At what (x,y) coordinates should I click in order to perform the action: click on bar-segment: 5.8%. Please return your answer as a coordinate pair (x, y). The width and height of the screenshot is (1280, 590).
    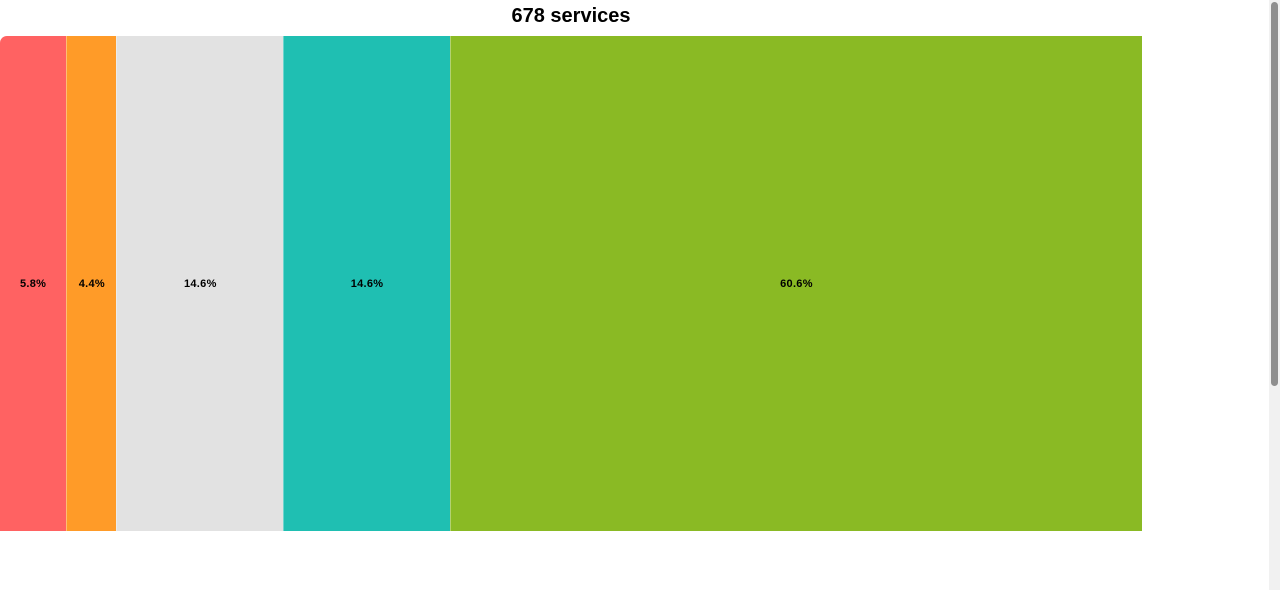
    Looking at the image, I should click on (33, 283).